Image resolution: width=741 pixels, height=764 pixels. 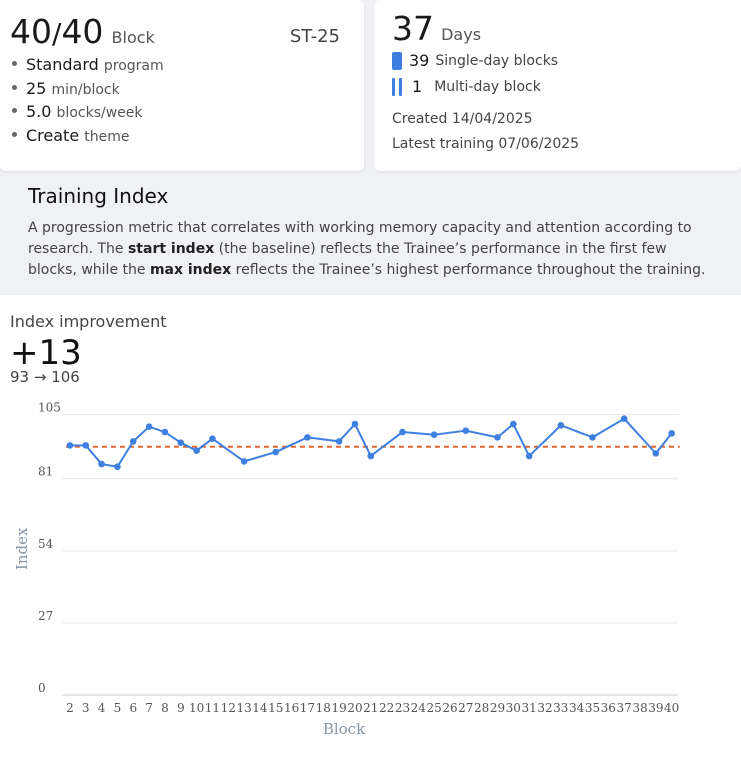 I want to click on days-value: 37, so click(x=413, y=28).